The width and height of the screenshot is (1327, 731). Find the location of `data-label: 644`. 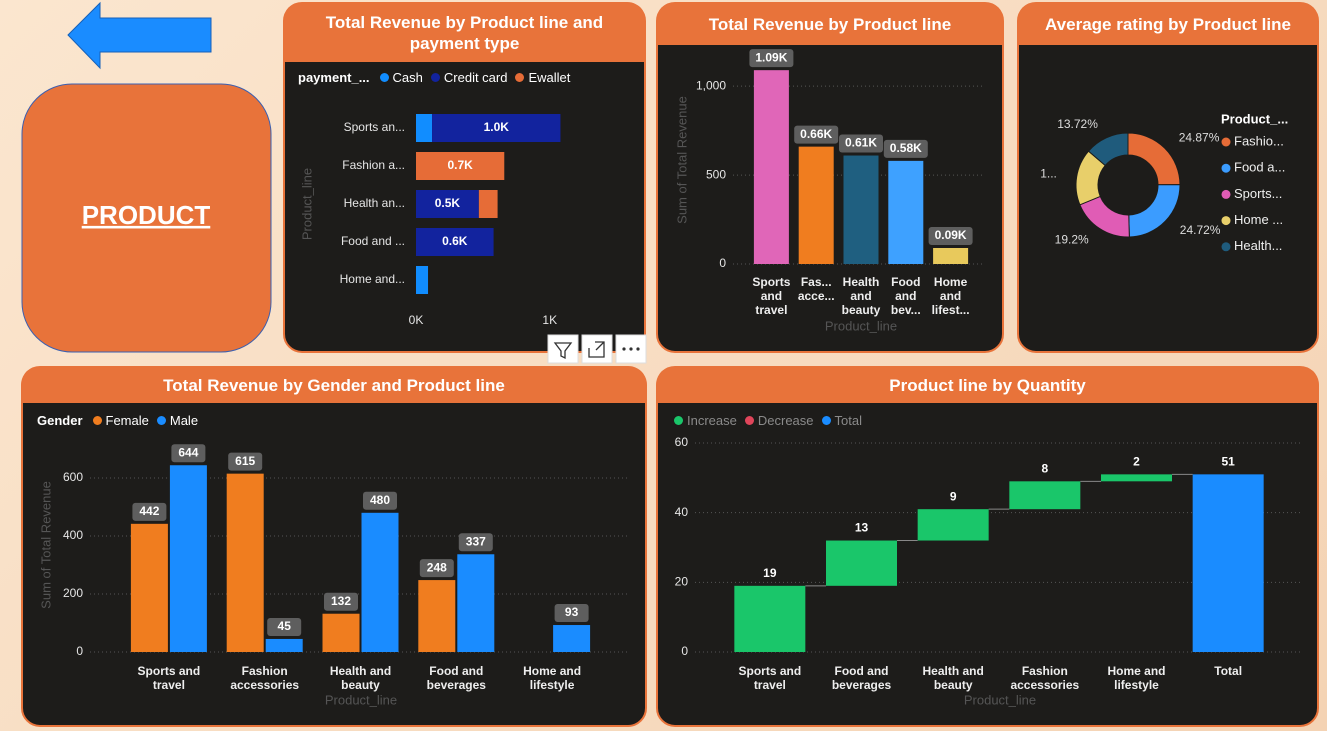

data-label: 644 is located at coordinates (188, 452).